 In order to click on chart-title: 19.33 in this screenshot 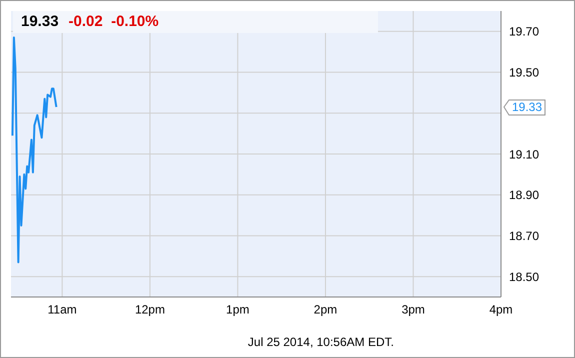, I will do `click(40, 21)`.